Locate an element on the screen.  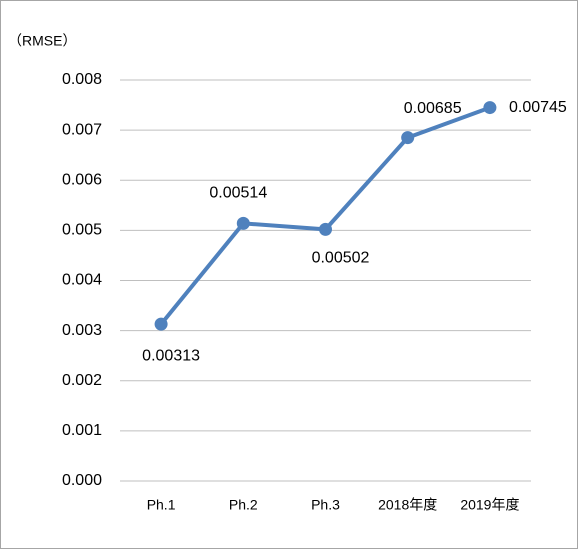
y-tick-label: 0.001 is located at coordinates (82, 430).